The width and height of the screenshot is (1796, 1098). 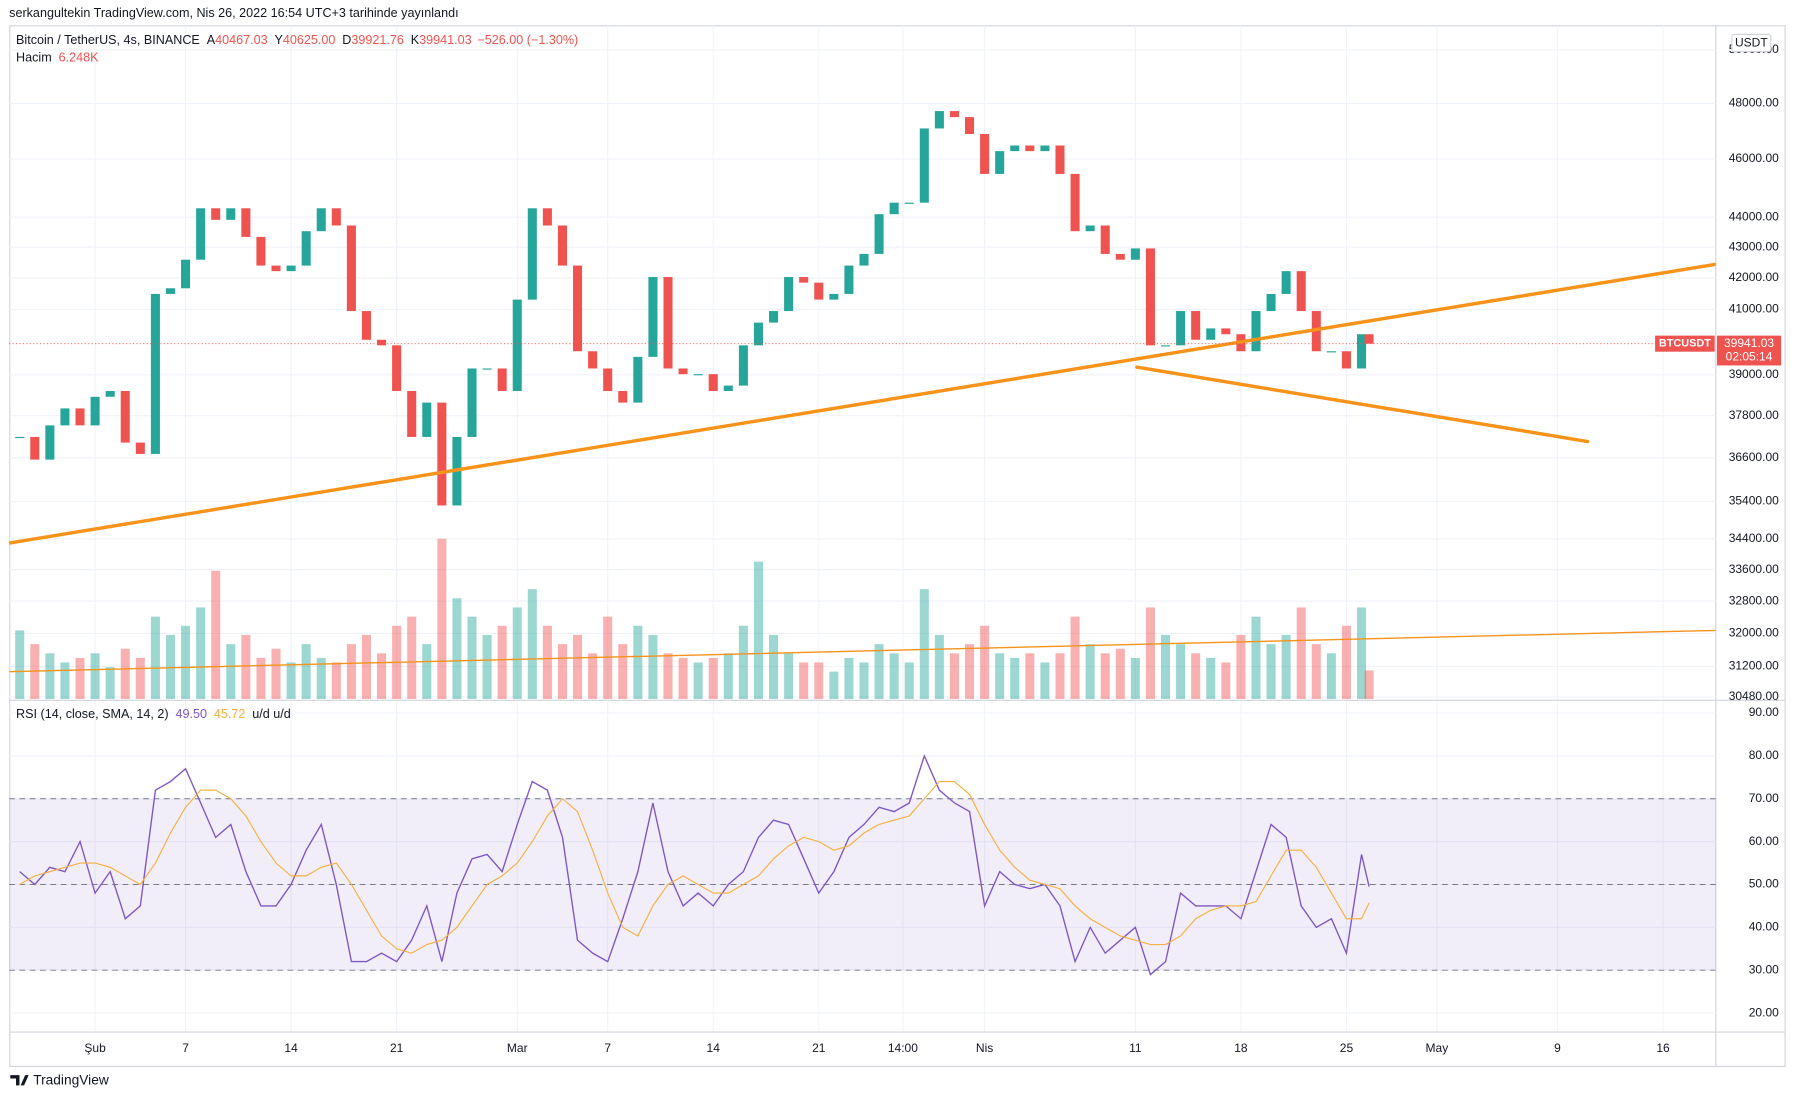 What do you see at coordinates (71, 1079) in the screenshot?
I see `footer-brand: TradingView` at bounding box center [71, 1079].